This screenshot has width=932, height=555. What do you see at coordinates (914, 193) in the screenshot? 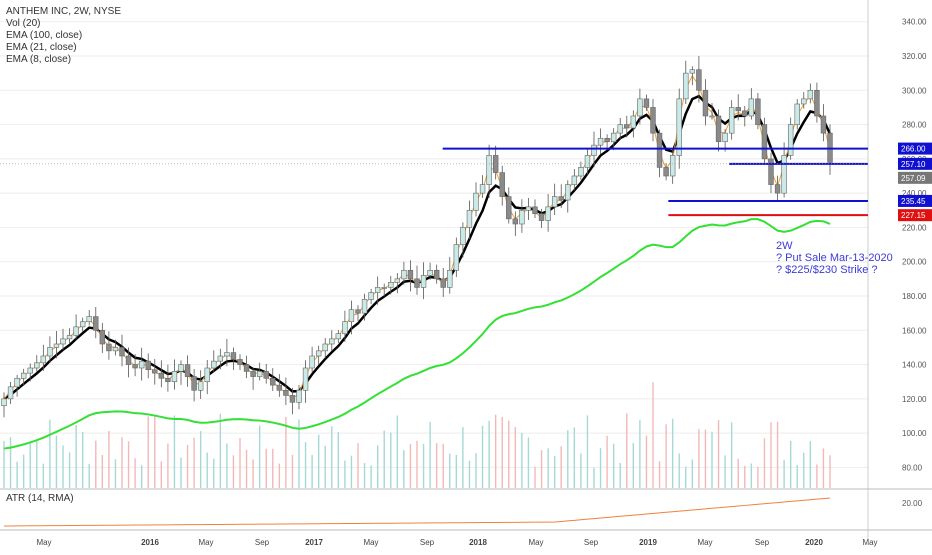
I see `y-tick-label: 240.00` at bounding box center [914, 193].